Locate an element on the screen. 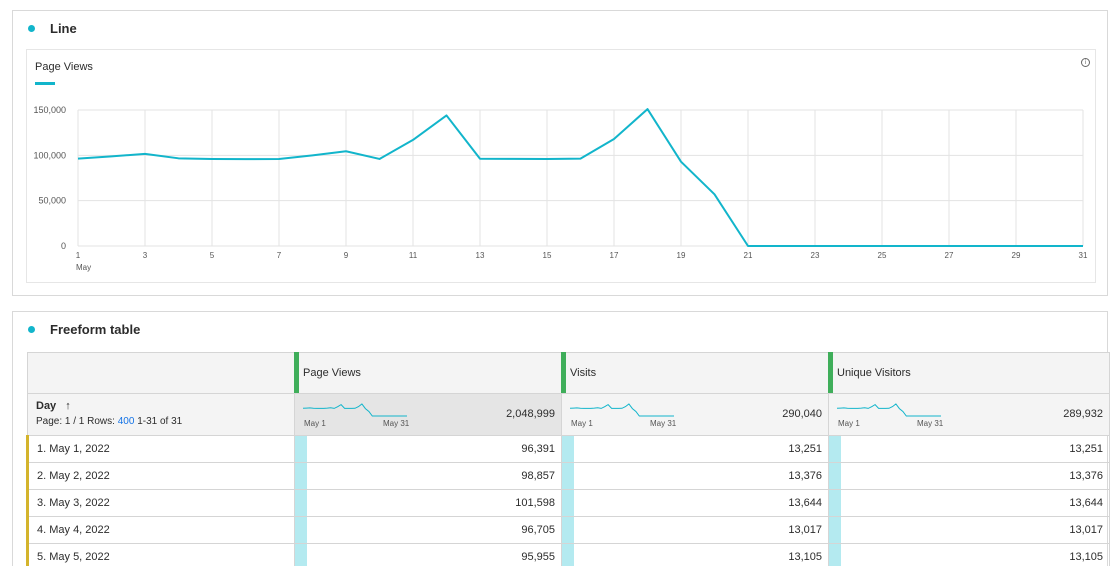  summary-cell-visits: May 1 May 31 290,040 is located at coordinates (695, 414).